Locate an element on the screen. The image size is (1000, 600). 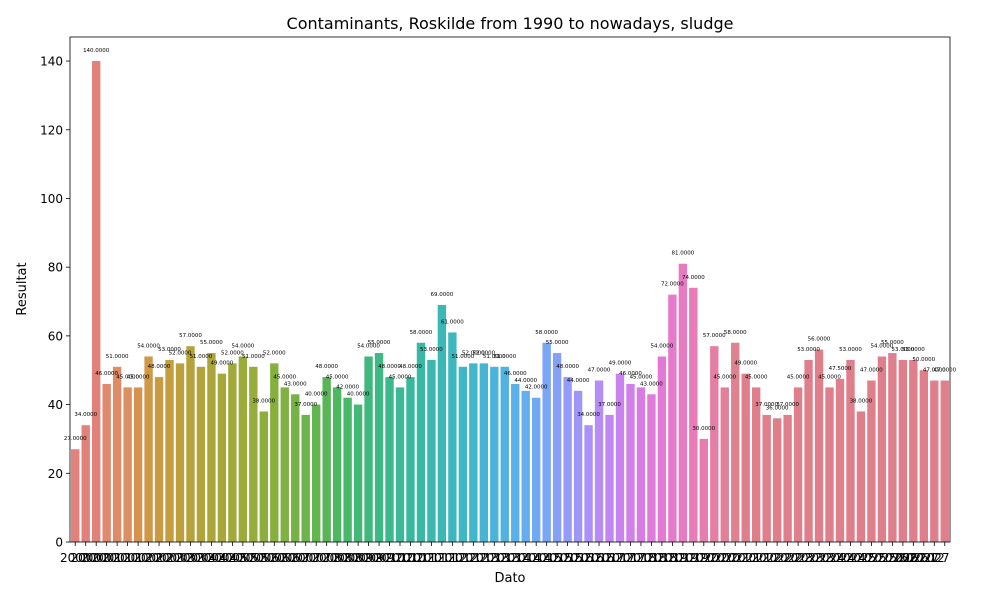
x-tick-label: 2006 is located at coordinates (274, 558).